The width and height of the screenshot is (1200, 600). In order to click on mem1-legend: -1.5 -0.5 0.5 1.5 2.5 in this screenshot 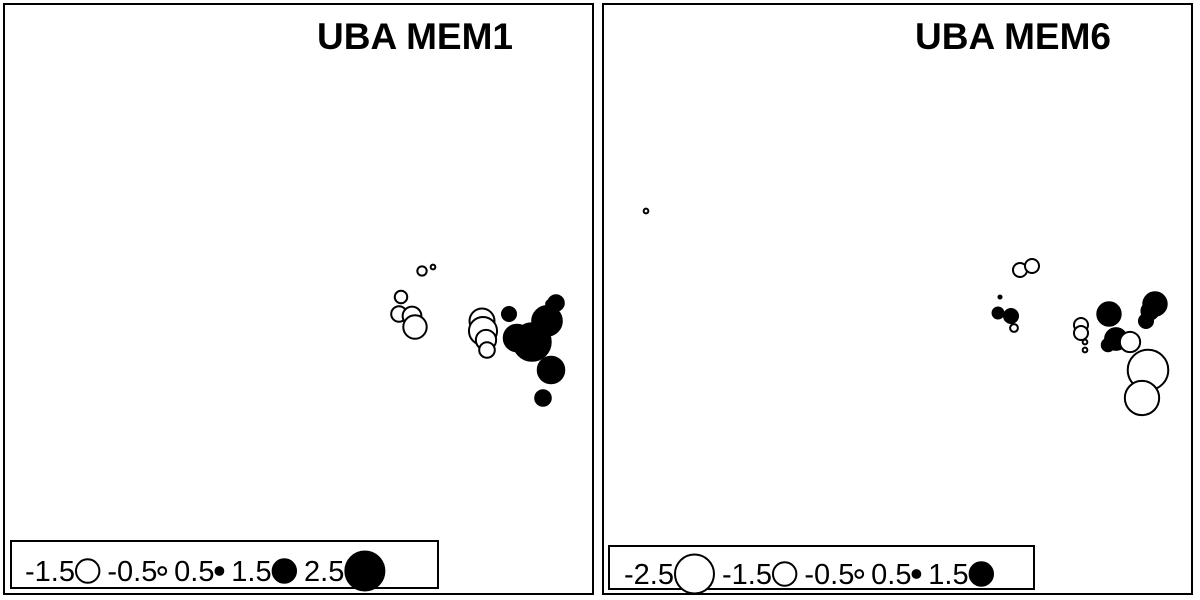, I will do `click(224, 566)`.